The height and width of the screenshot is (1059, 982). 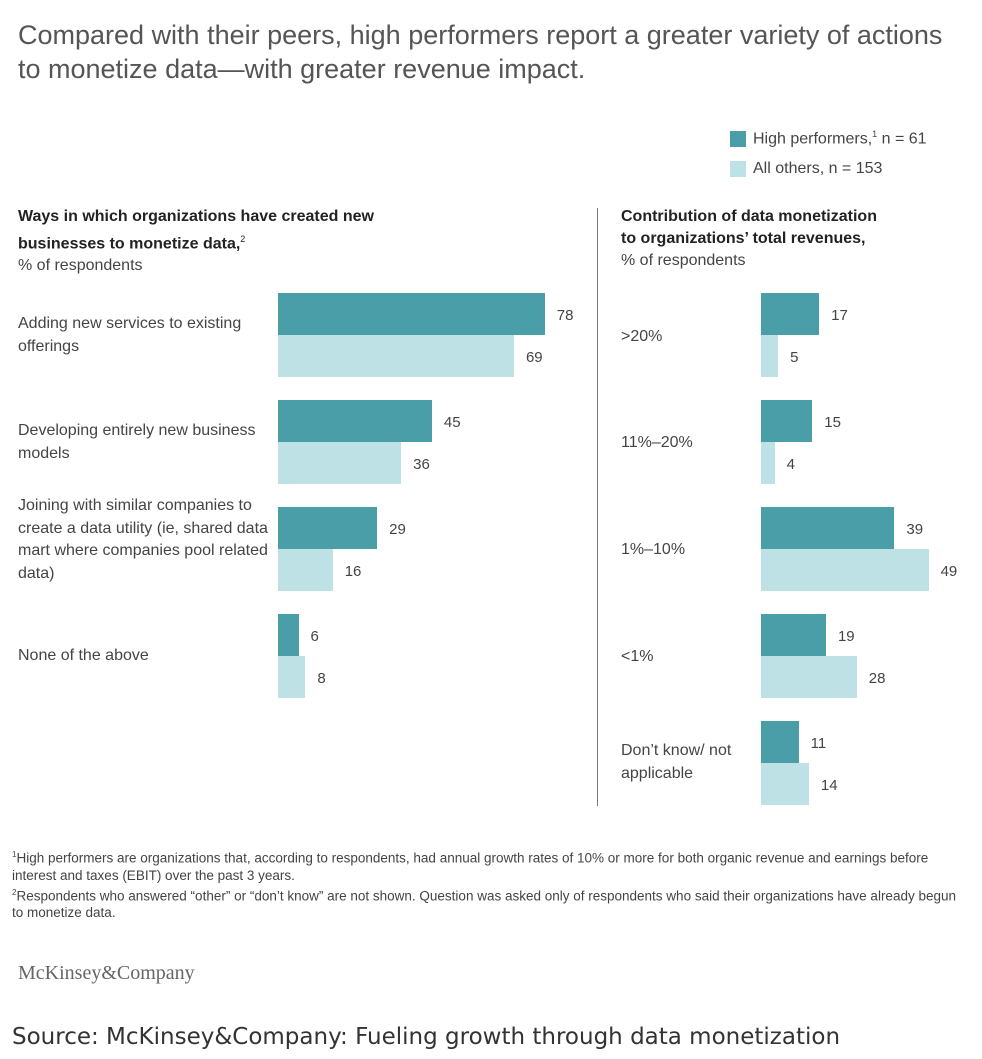 I want to click on mckinsey-logo: McKinsey&Company, so click(x=106, y=973).